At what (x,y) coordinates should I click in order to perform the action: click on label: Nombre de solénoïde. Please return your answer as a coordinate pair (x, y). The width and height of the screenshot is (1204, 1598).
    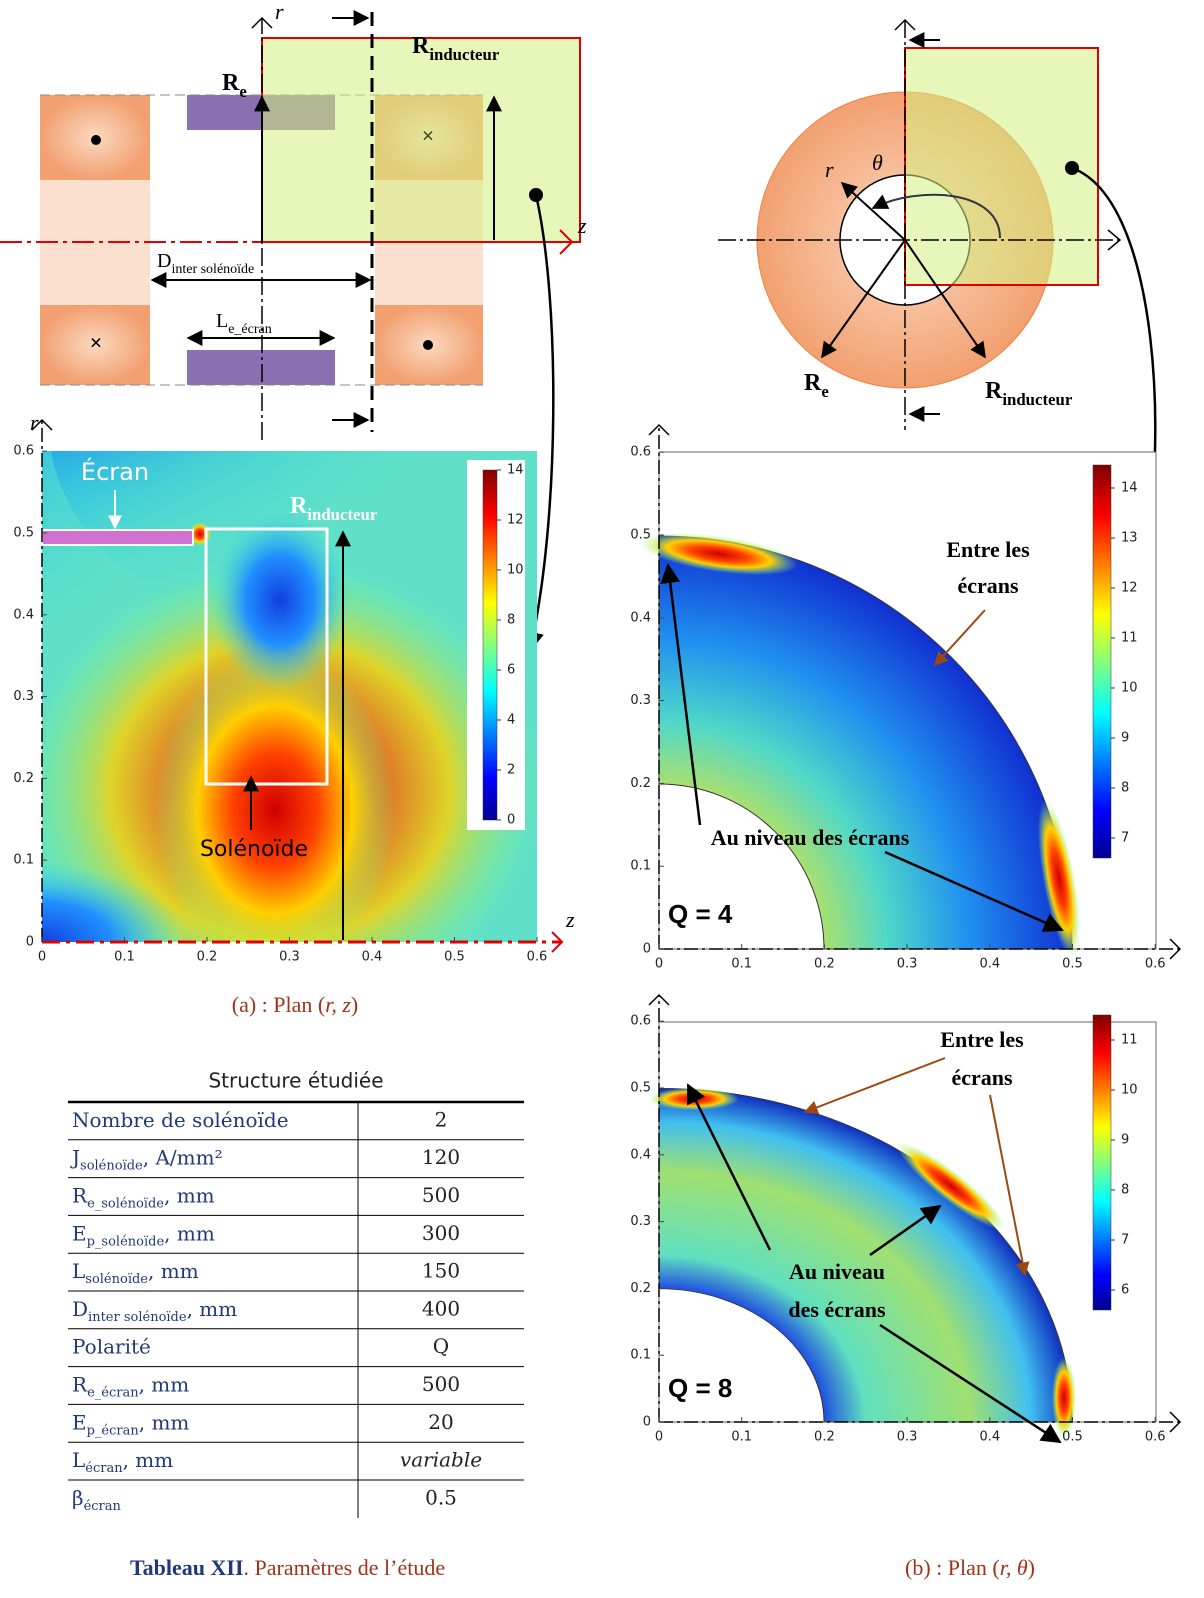
    Looking at the image, I should click on (180, 1119).